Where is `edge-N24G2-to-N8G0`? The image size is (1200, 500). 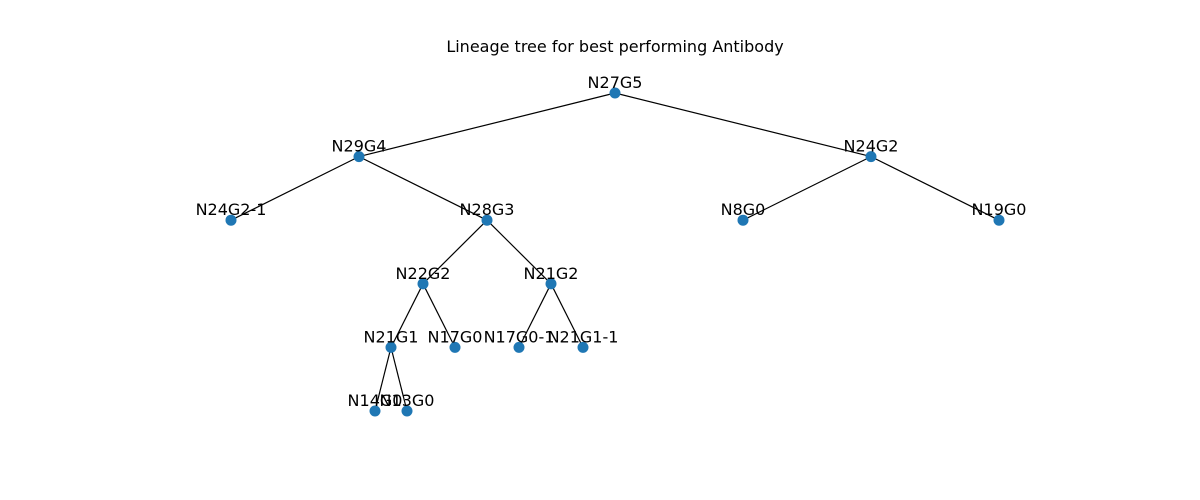
edge-N24G2-to-N8G0 is located at coordinates (807, 188).